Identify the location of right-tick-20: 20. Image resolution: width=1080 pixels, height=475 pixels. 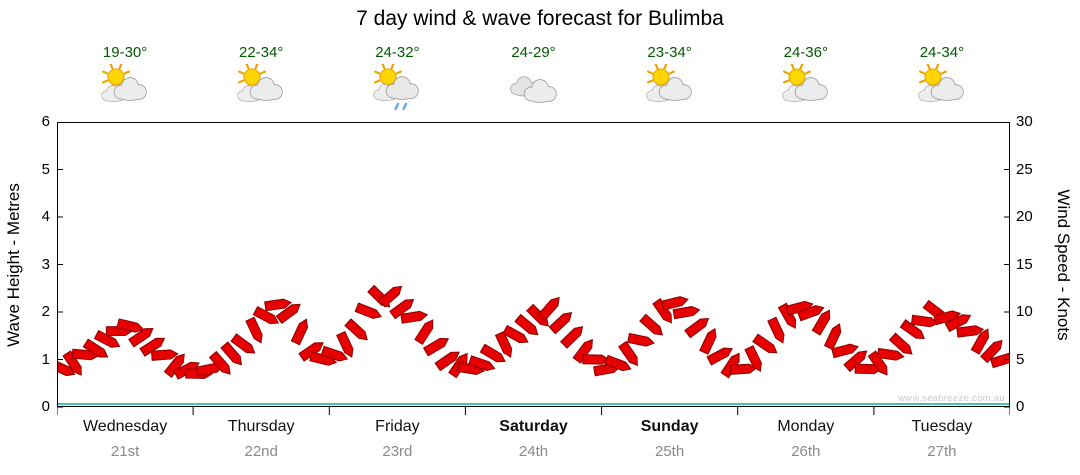
(1024, 216).